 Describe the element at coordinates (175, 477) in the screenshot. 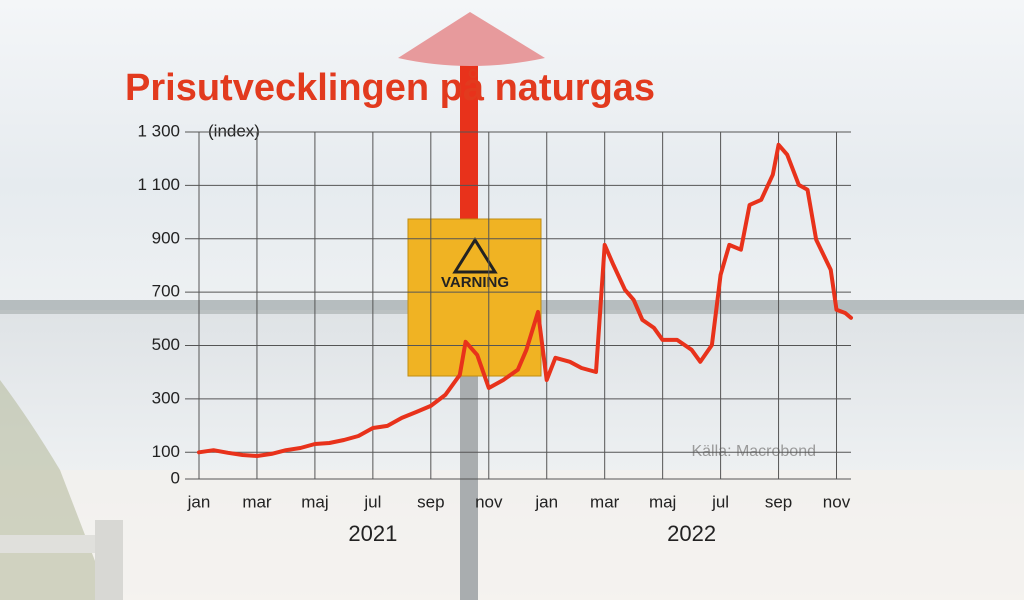

I see `y-tick-label: 0` at that location.